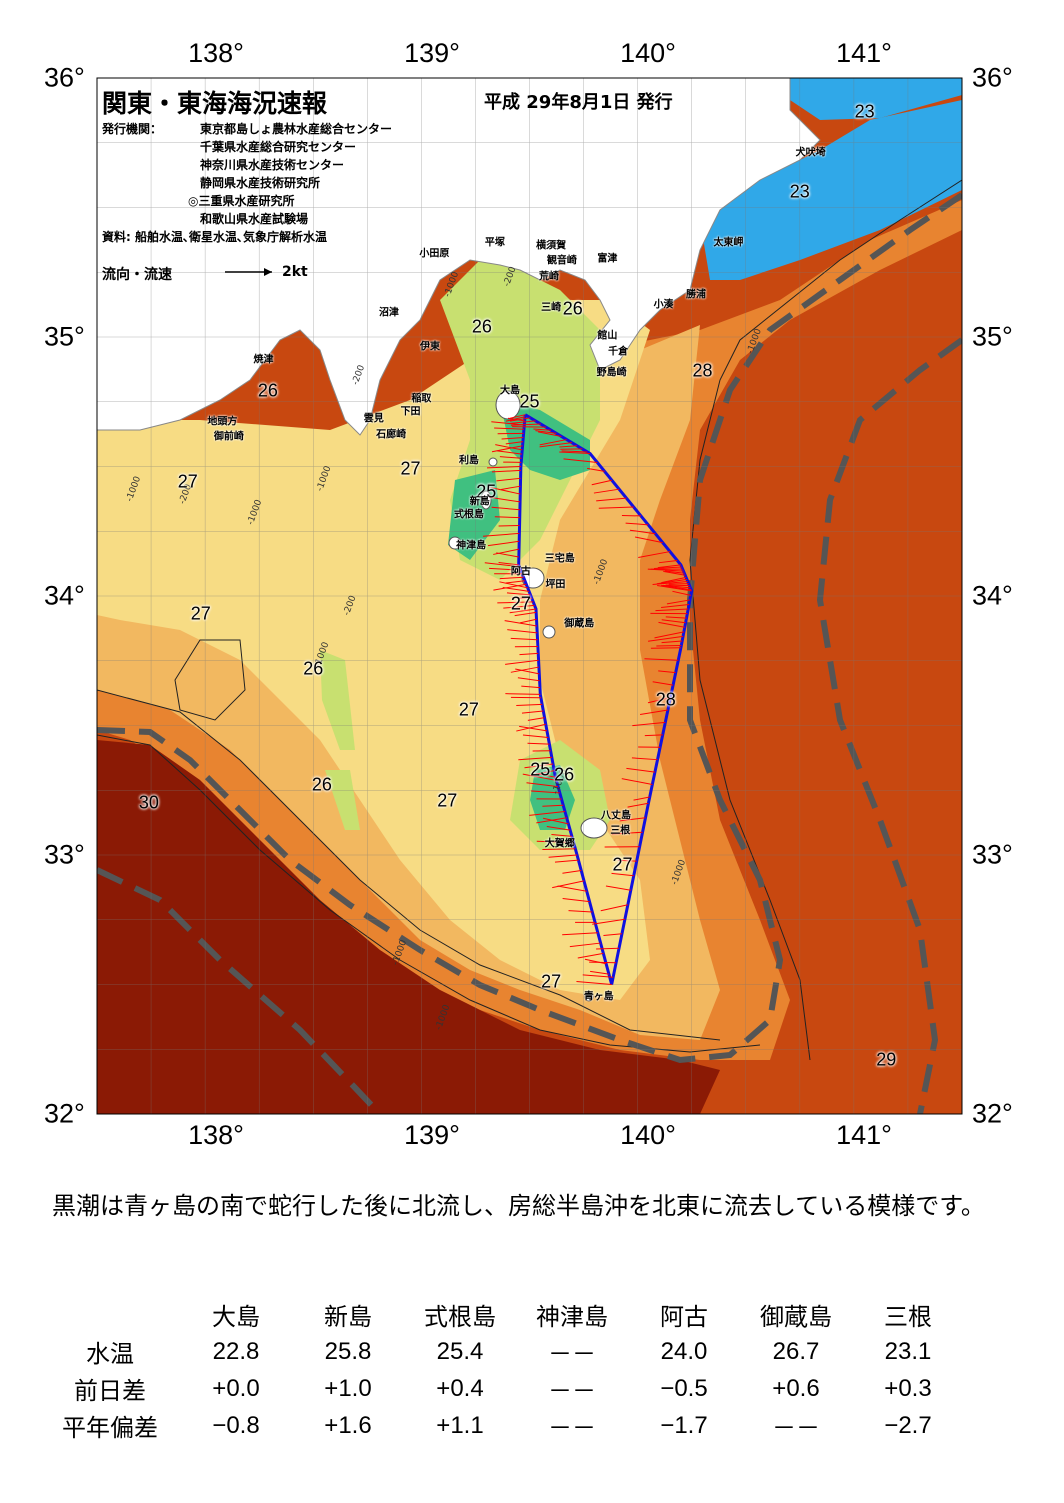  I want to click on place-label: 勝浦, so click(696, 295).